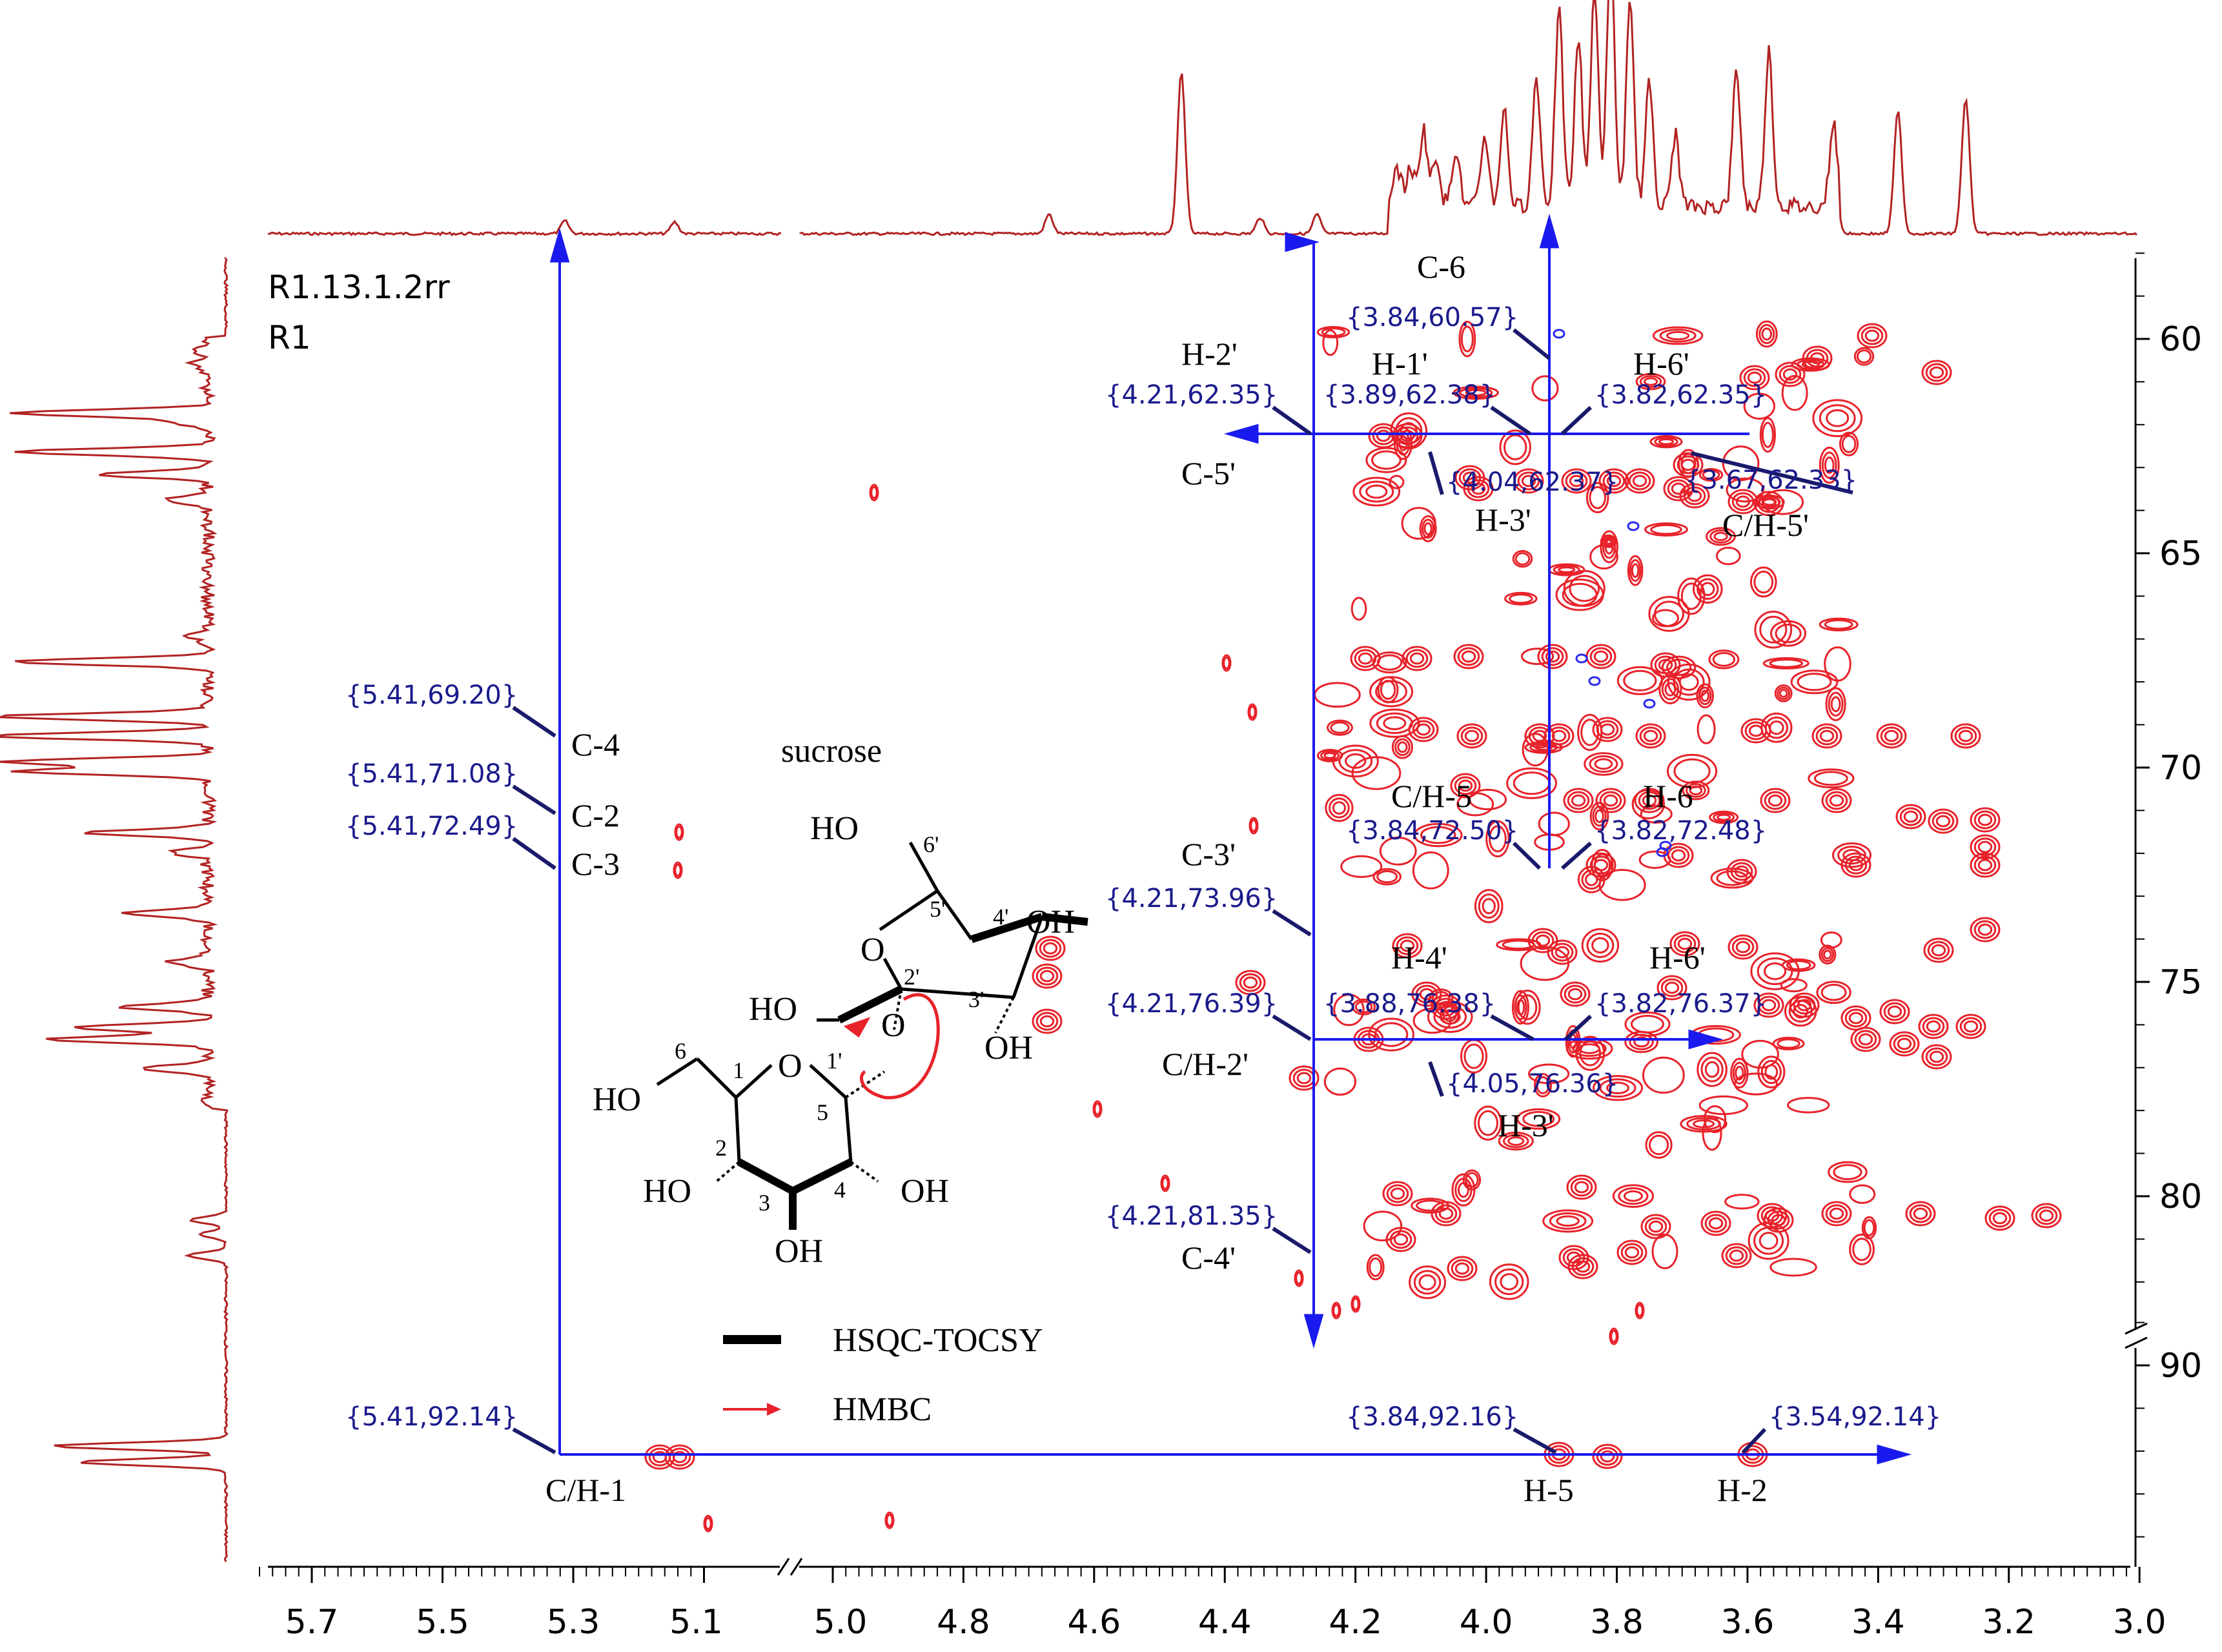  I want to click on left-13c-projection, so click(114, 909).